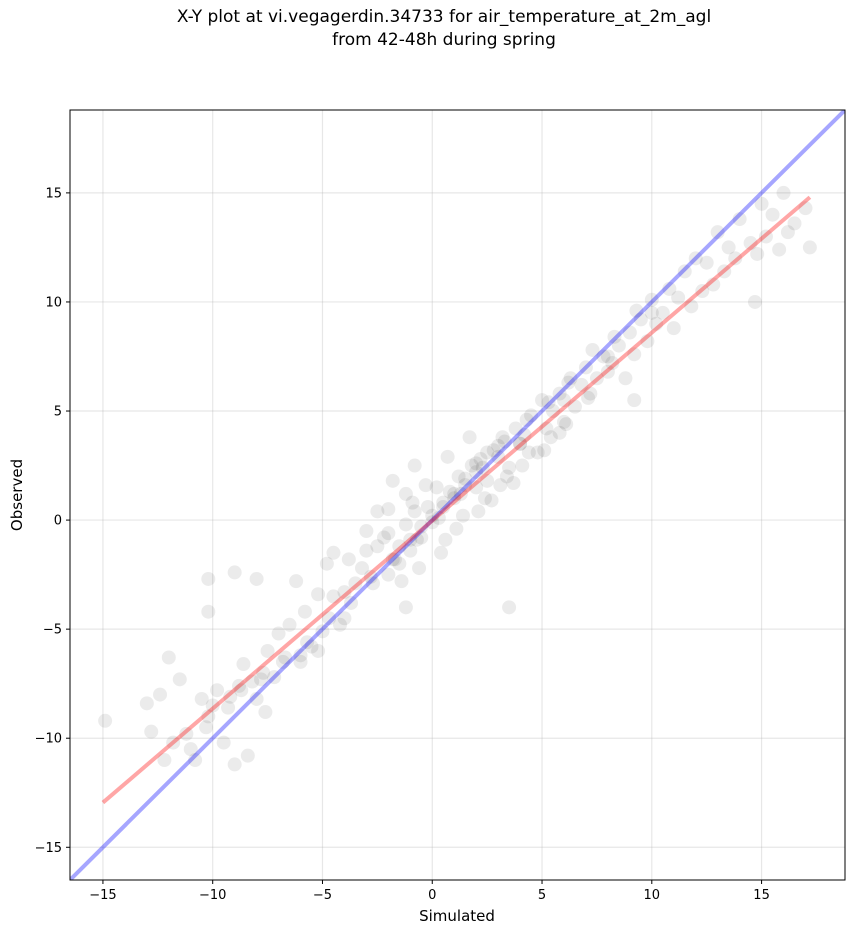 Image resolution: width=854 pixels, height=934 pixels. Describe the element at coordinates (542, 895) in the screenshot. I see `x-tick-label: 5` at that location.